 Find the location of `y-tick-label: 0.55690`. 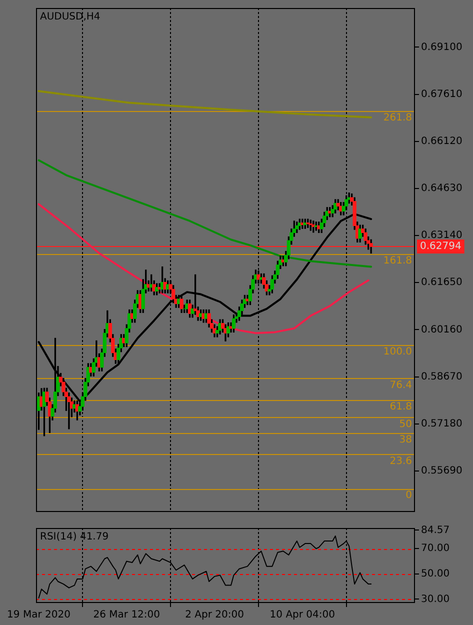

y-tick-label: 0.55690 is located at coordinates (441, 471).